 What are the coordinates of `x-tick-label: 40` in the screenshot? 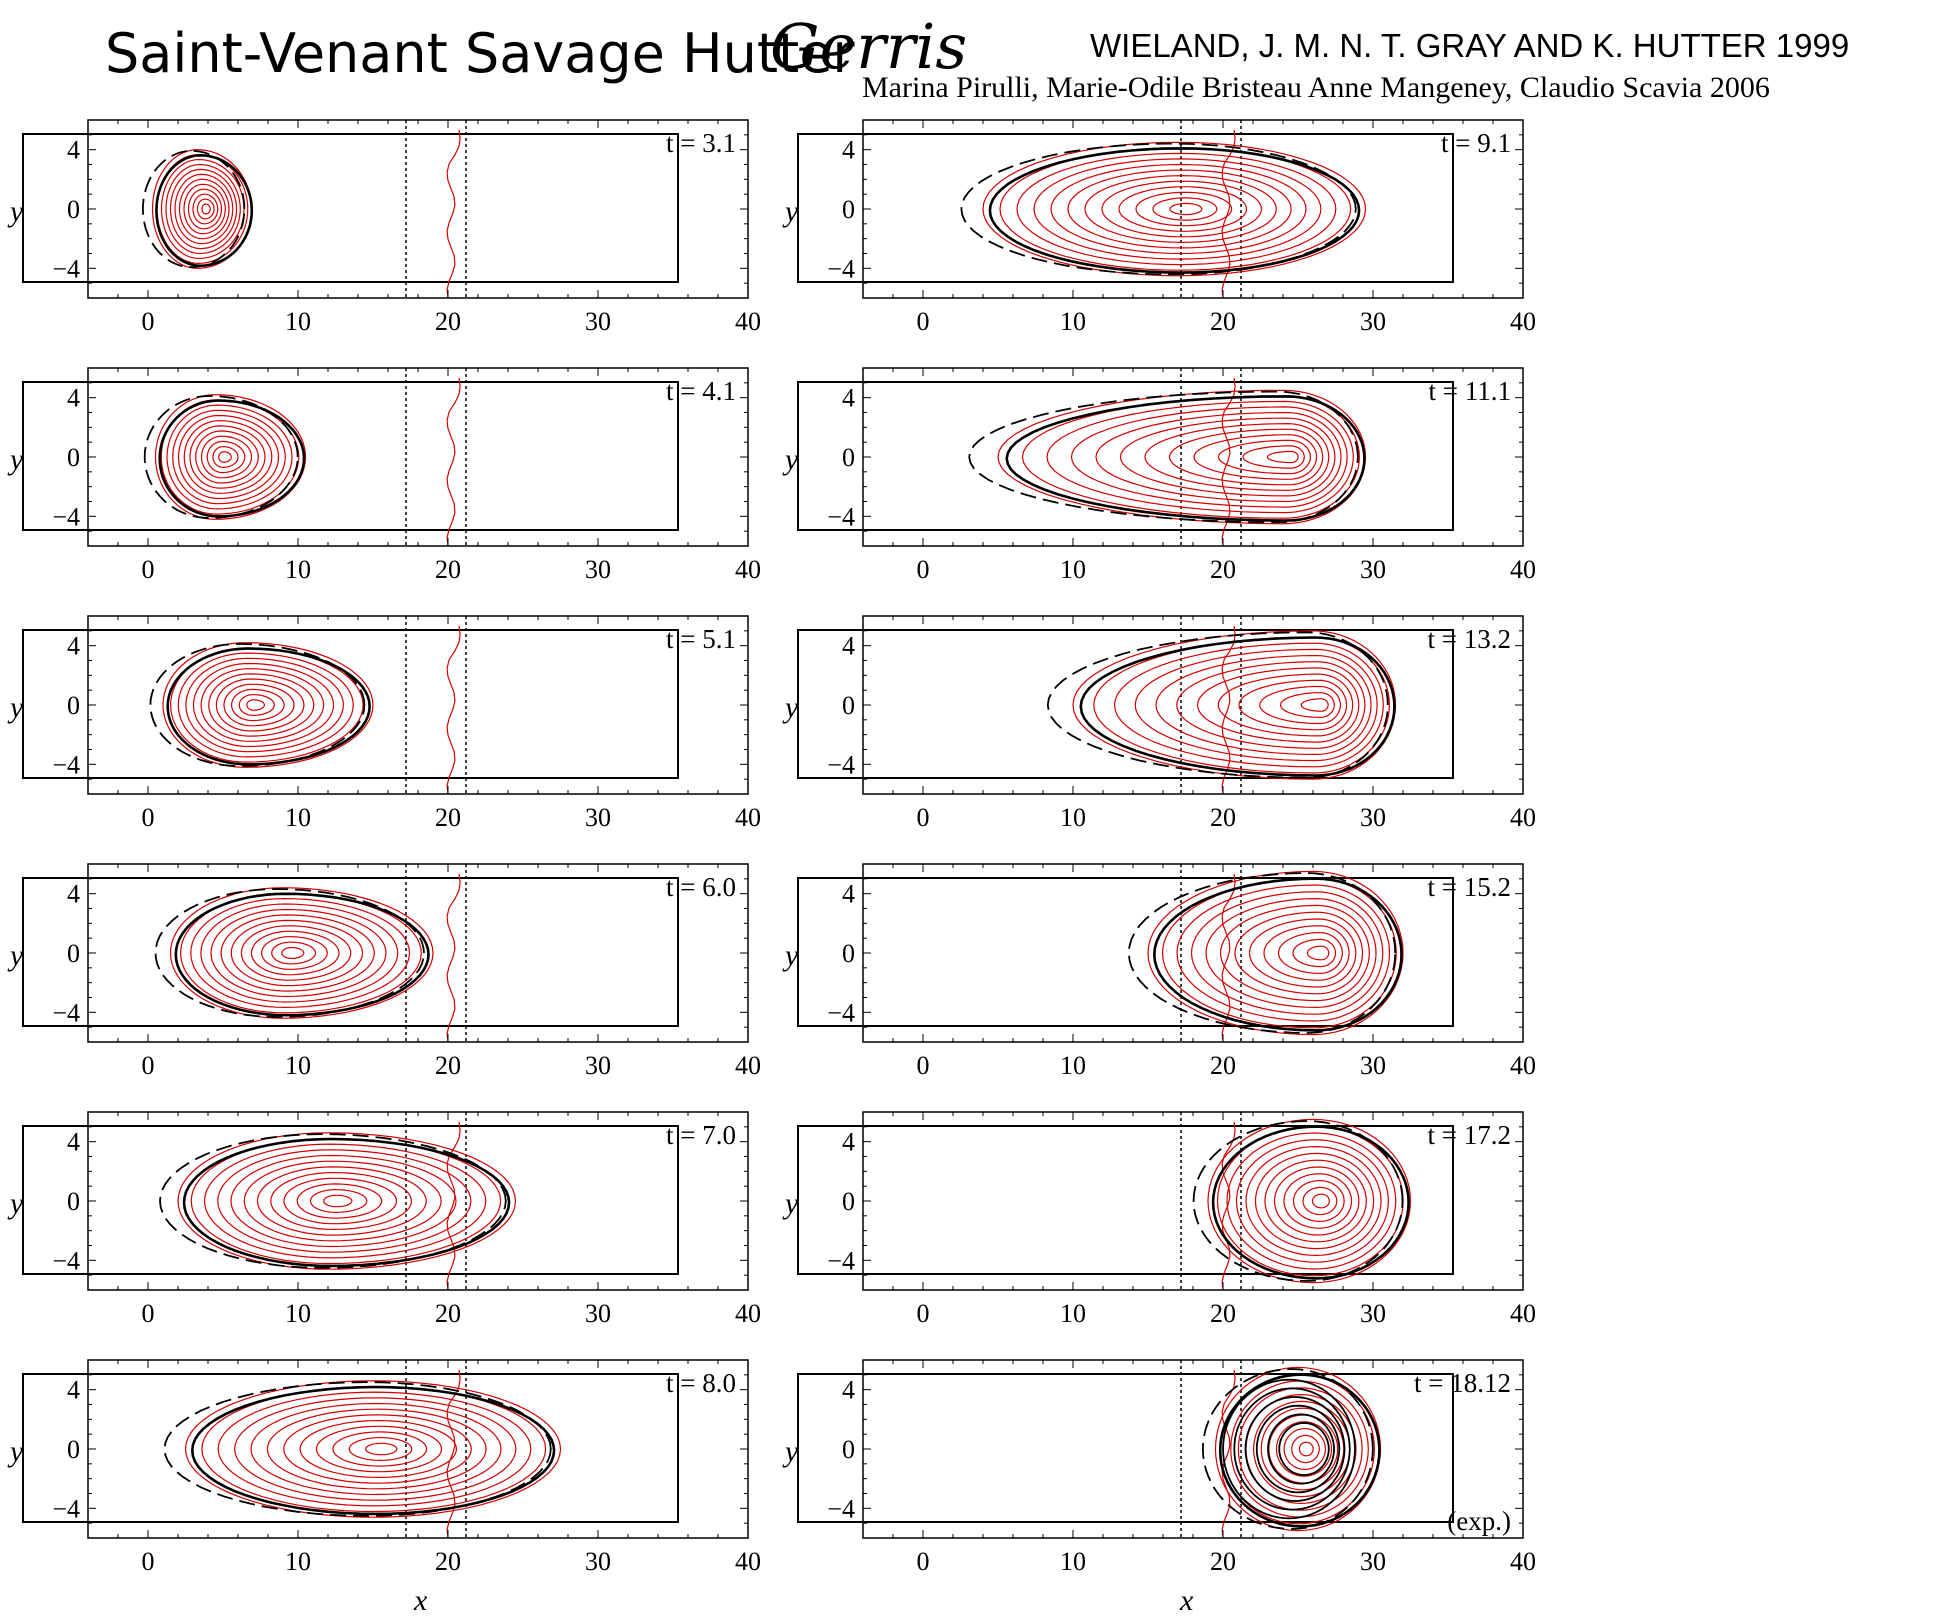 It's located at (748, 1561).